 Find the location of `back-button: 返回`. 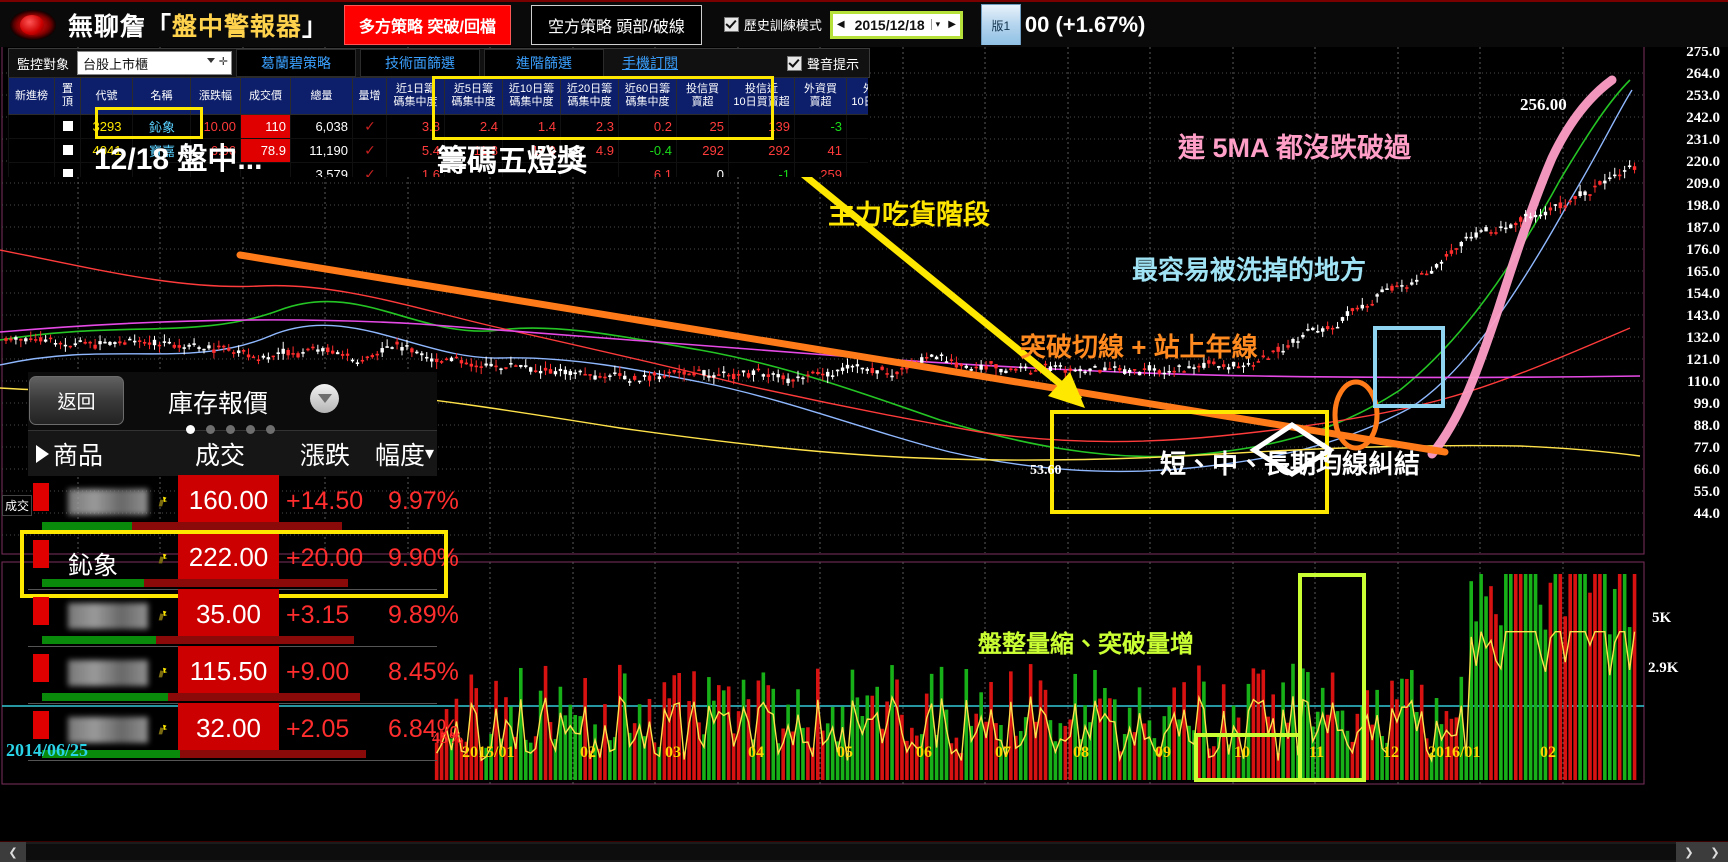

back-button: 返回 is located at coordinates (76, 400).